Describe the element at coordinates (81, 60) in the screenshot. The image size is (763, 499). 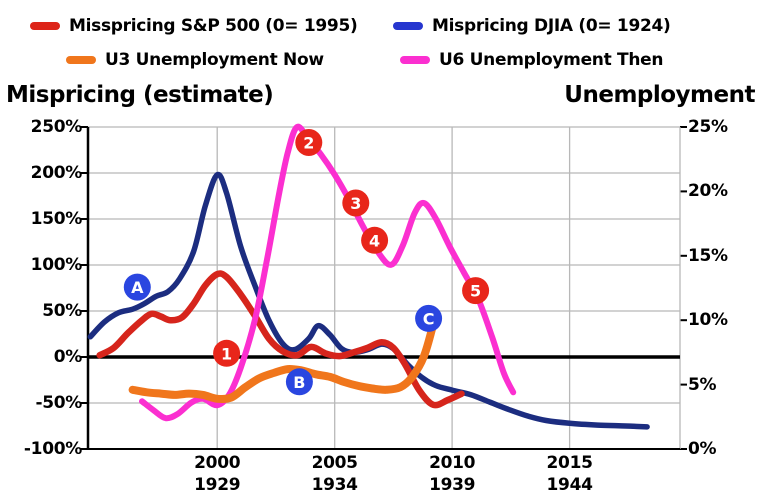
I see `legend-swatch-u3-now` at that location.